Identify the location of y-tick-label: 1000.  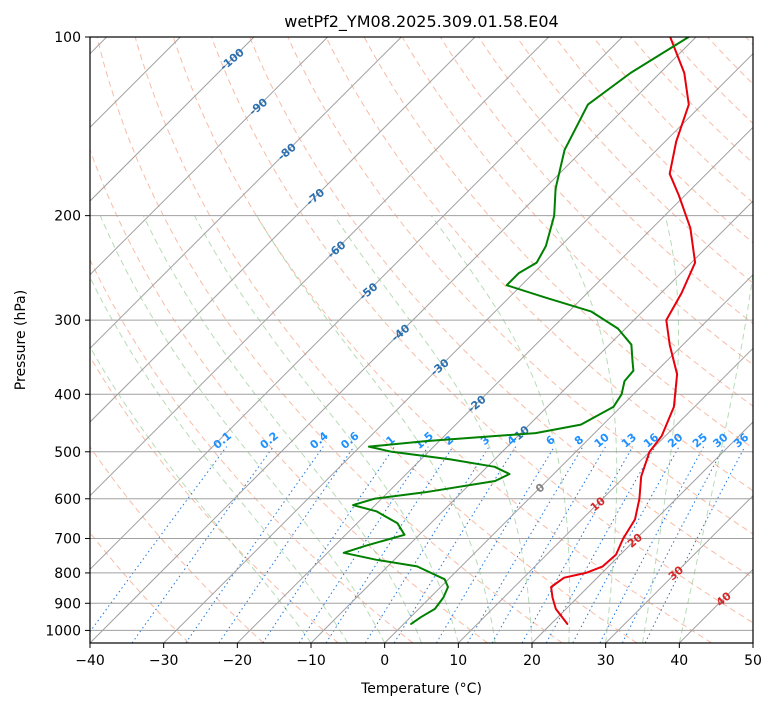
(63, 631).